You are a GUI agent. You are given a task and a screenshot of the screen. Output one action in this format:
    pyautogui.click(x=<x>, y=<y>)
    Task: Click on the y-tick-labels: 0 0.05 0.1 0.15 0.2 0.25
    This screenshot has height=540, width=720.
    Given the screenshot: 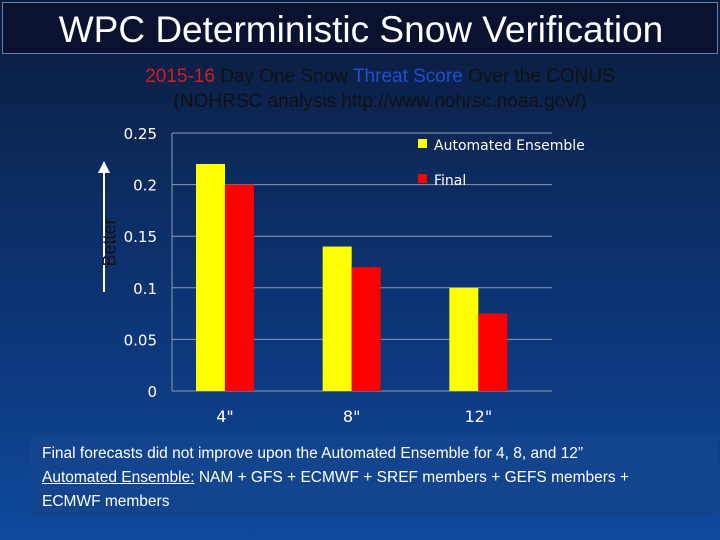 What is the action you would take?
    pyautogui.click(x=140, y=263)
    